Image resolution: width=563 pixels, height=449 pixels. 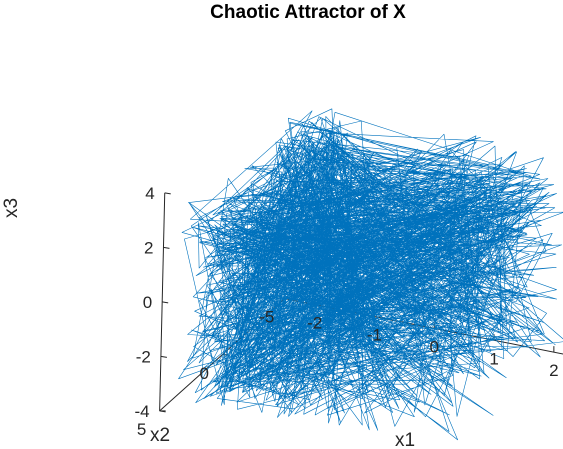 What do you see at coordinates (160, 435) in the screenshot?
I see `y-axis-label: x2` at bounding box center [160, 435].